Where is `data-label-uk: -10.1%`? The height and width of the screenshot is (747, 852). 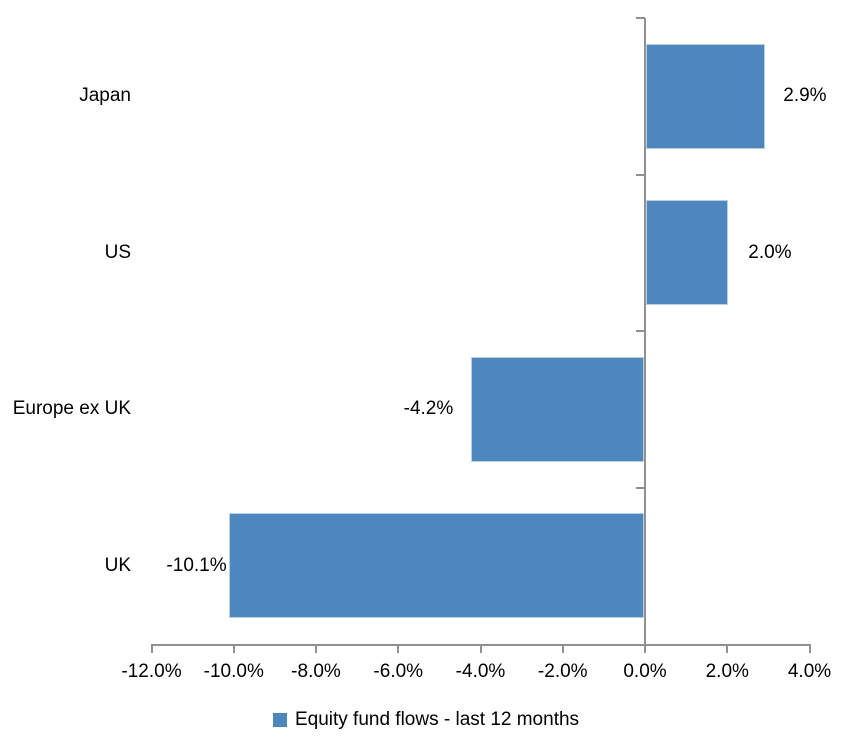
data-label-uk: -10.1% is located at coordinates (196, 565).